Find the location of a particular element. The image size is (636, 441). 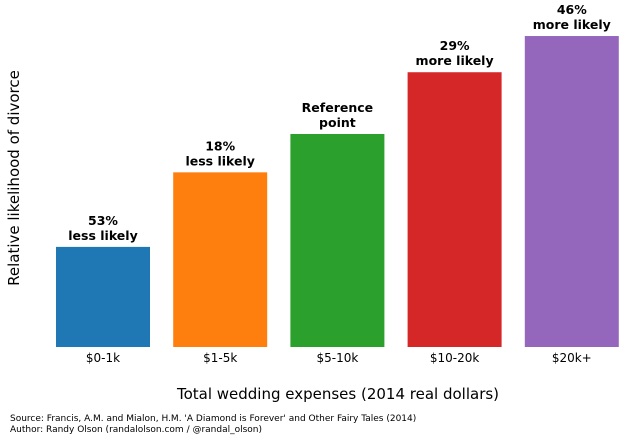

data-label: point is located at coordinates (337, 122).